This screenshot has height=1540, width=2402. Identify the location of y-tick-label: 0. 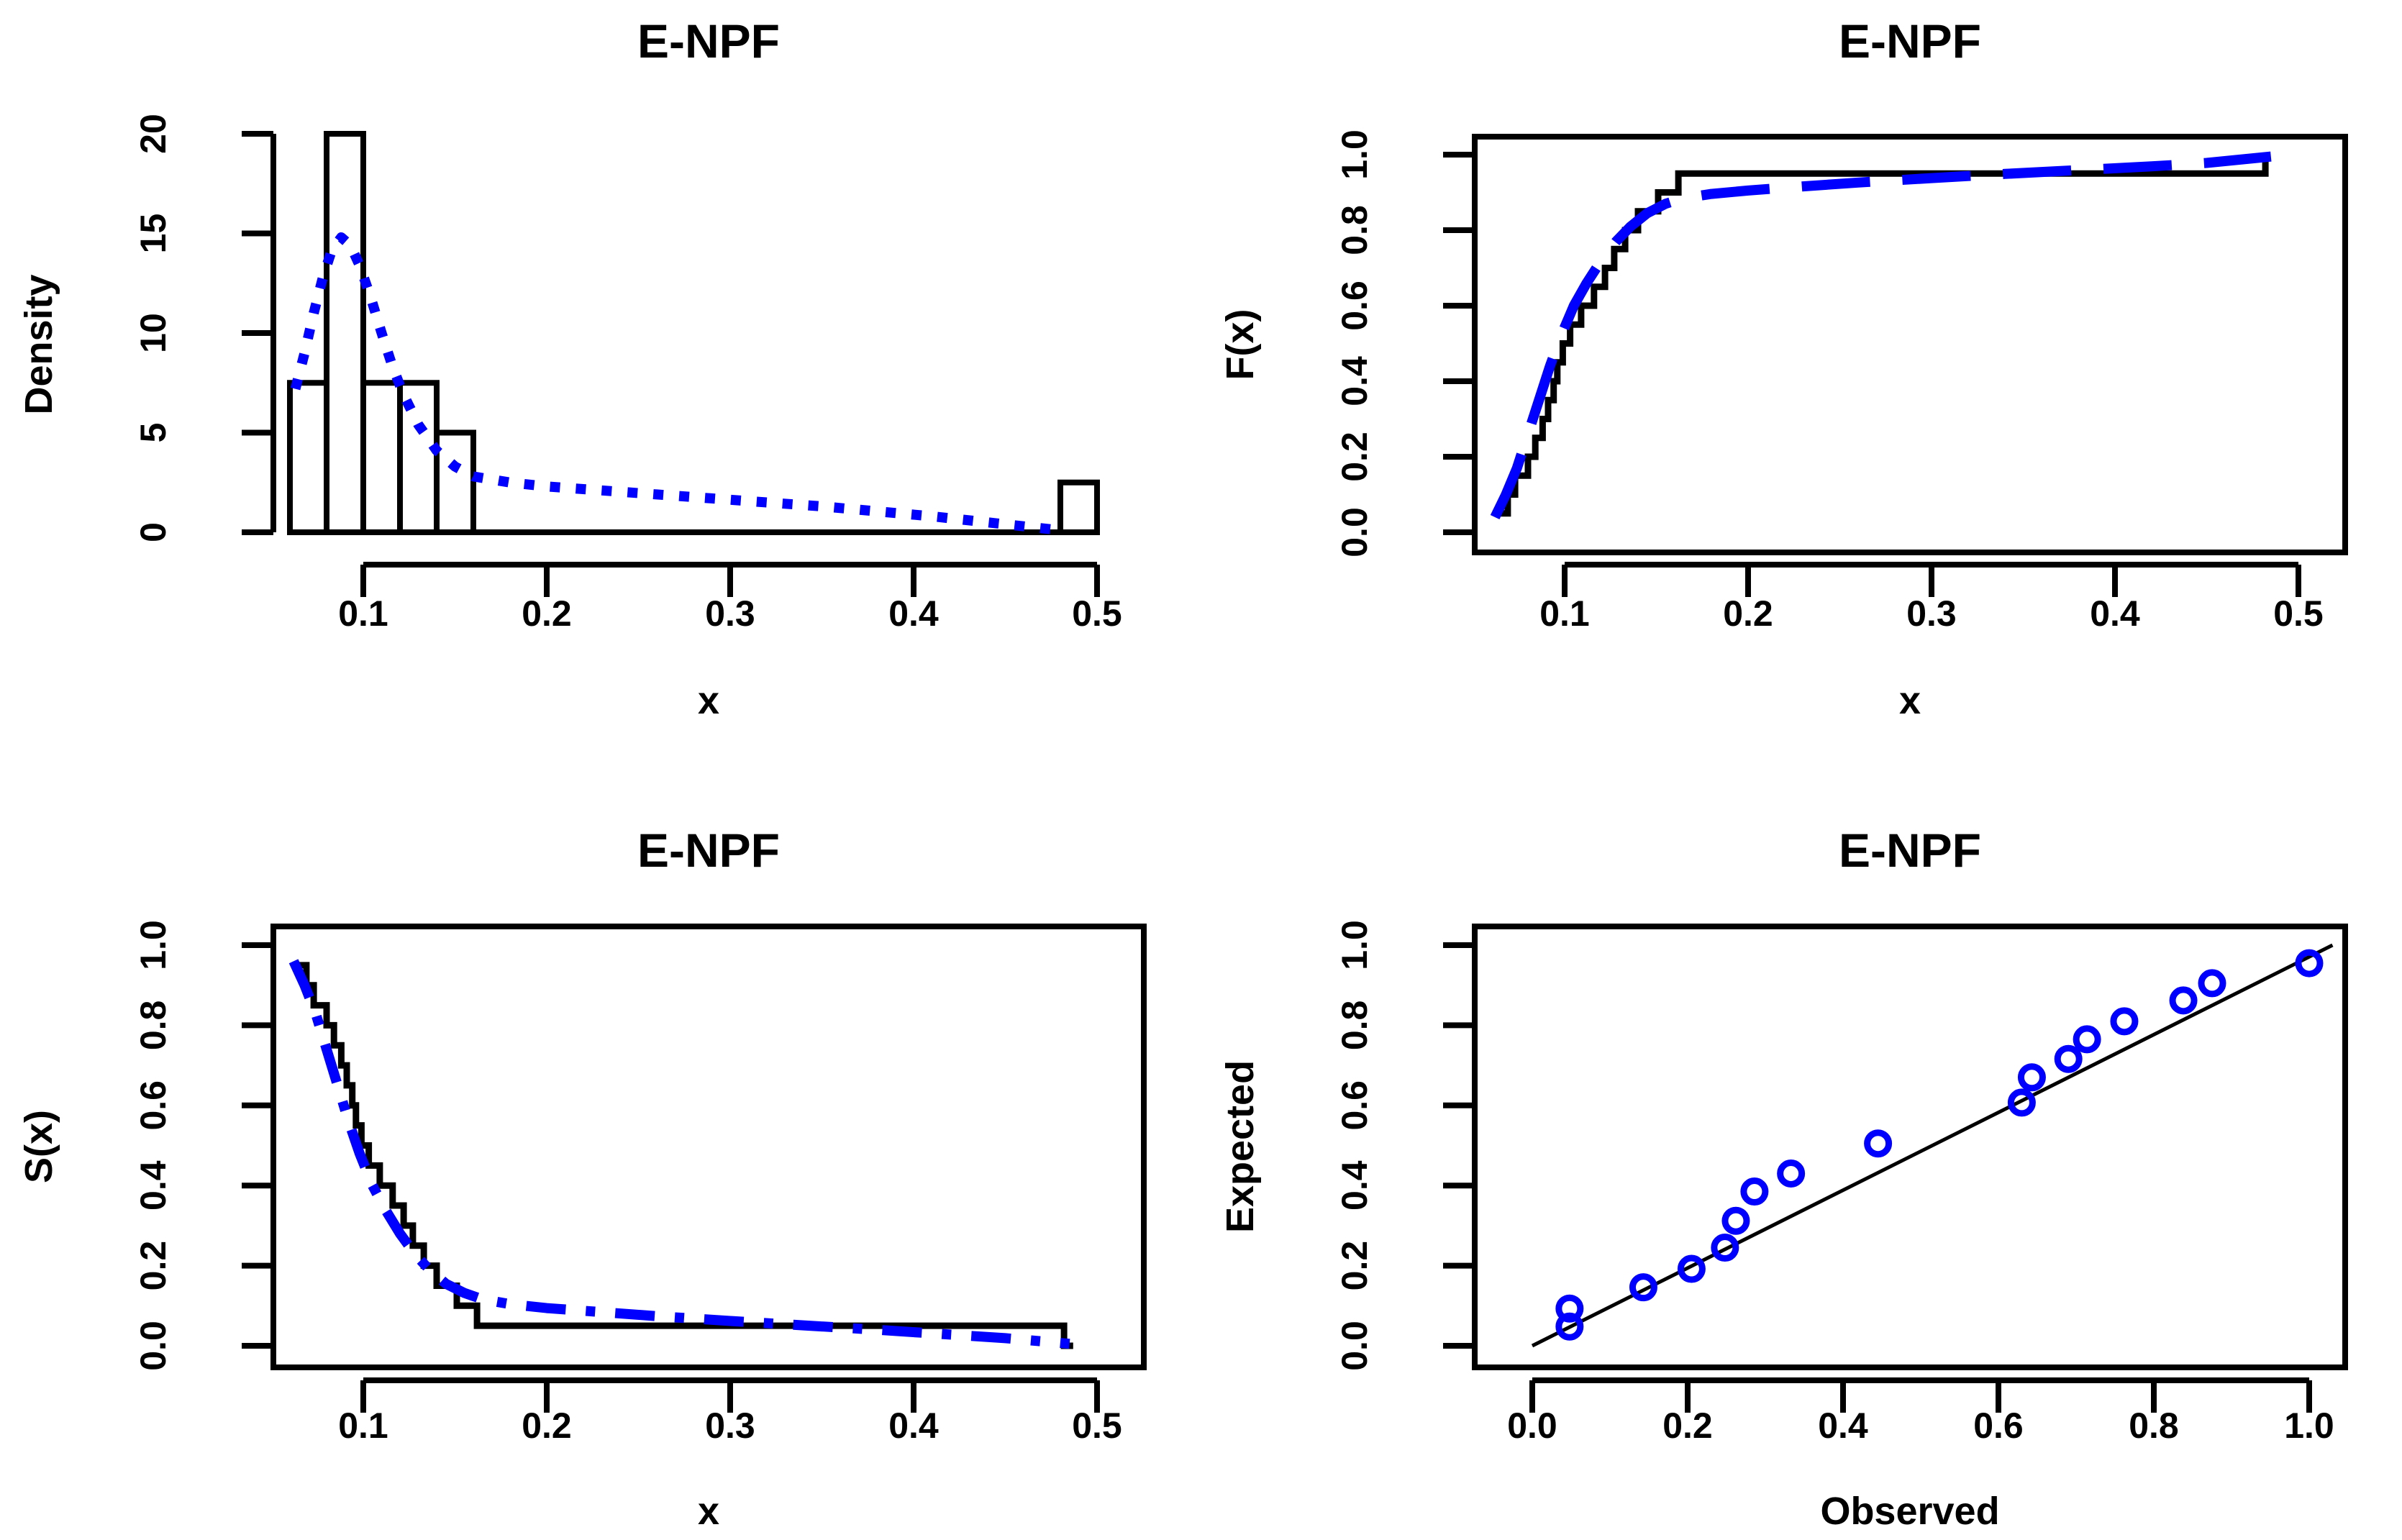
(153, 532).